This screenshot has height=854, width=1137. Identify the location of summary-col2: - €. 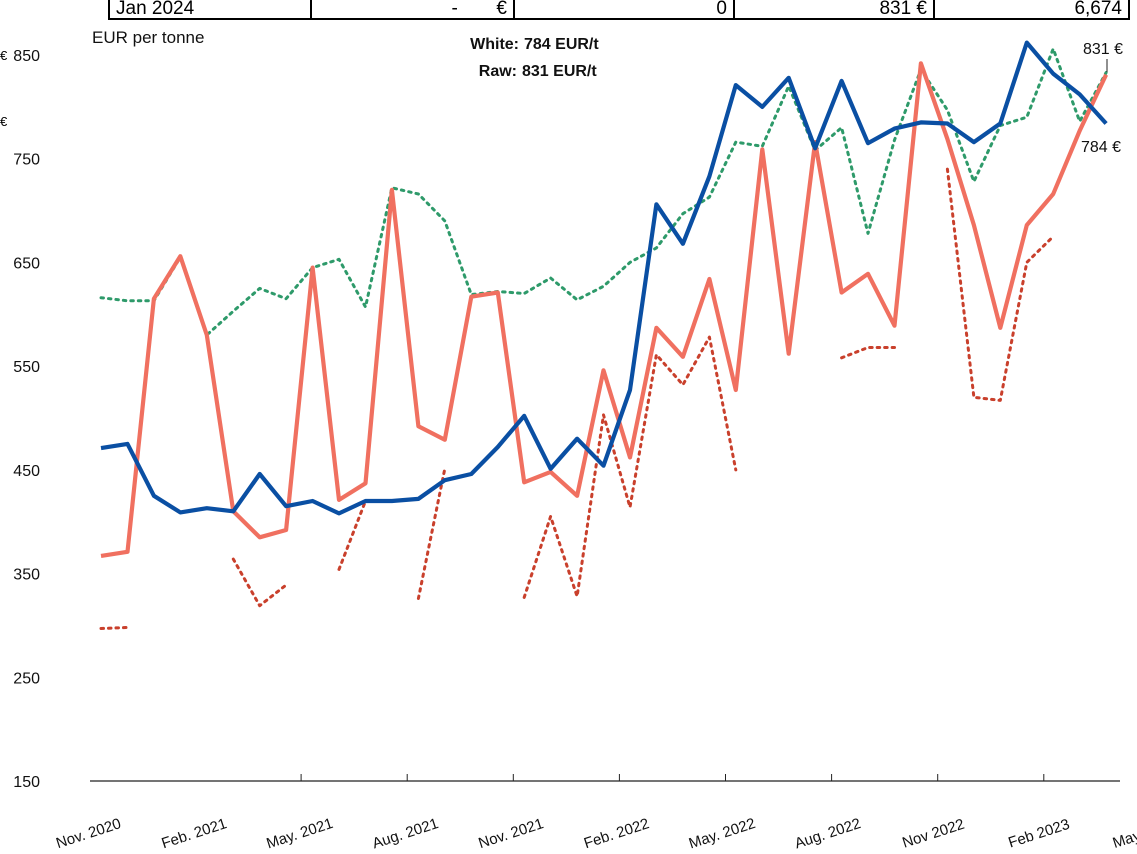
(413, 9).